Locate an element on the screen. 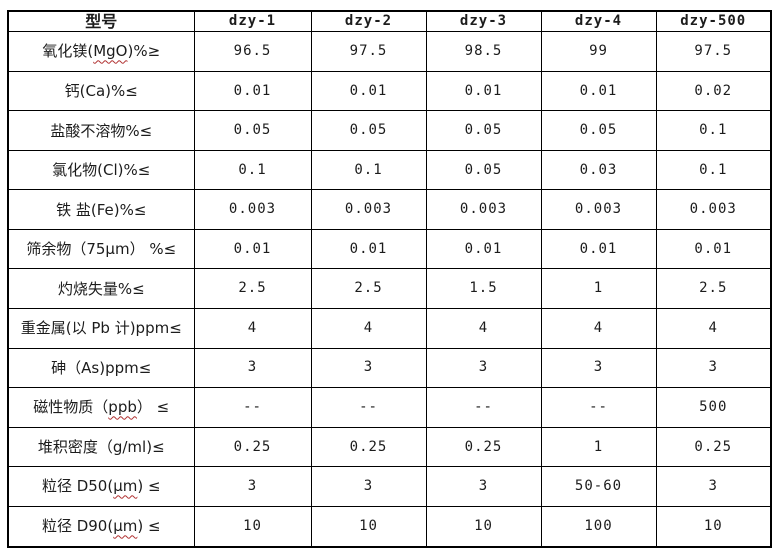 This screenshot has width=777, height=557. row-label: 盐酸不溶物%≤ is located at coordinates (101, 130).